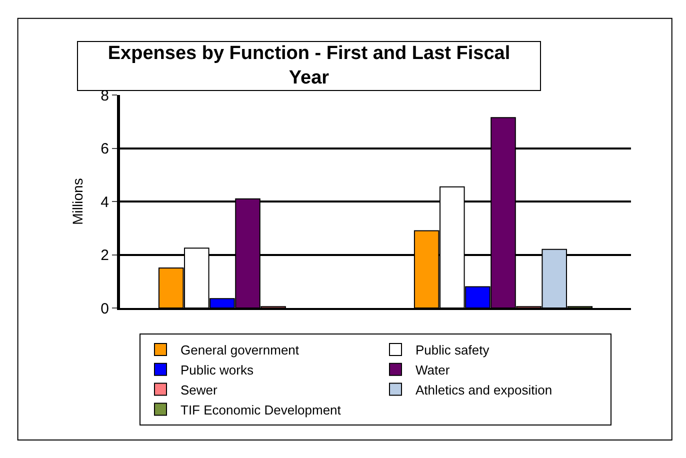 The image size is (686, 458). What do you see at coordinates (433, 370) in the screenshot?
I see `legend-label: Water` at bounding box center [433, 370].